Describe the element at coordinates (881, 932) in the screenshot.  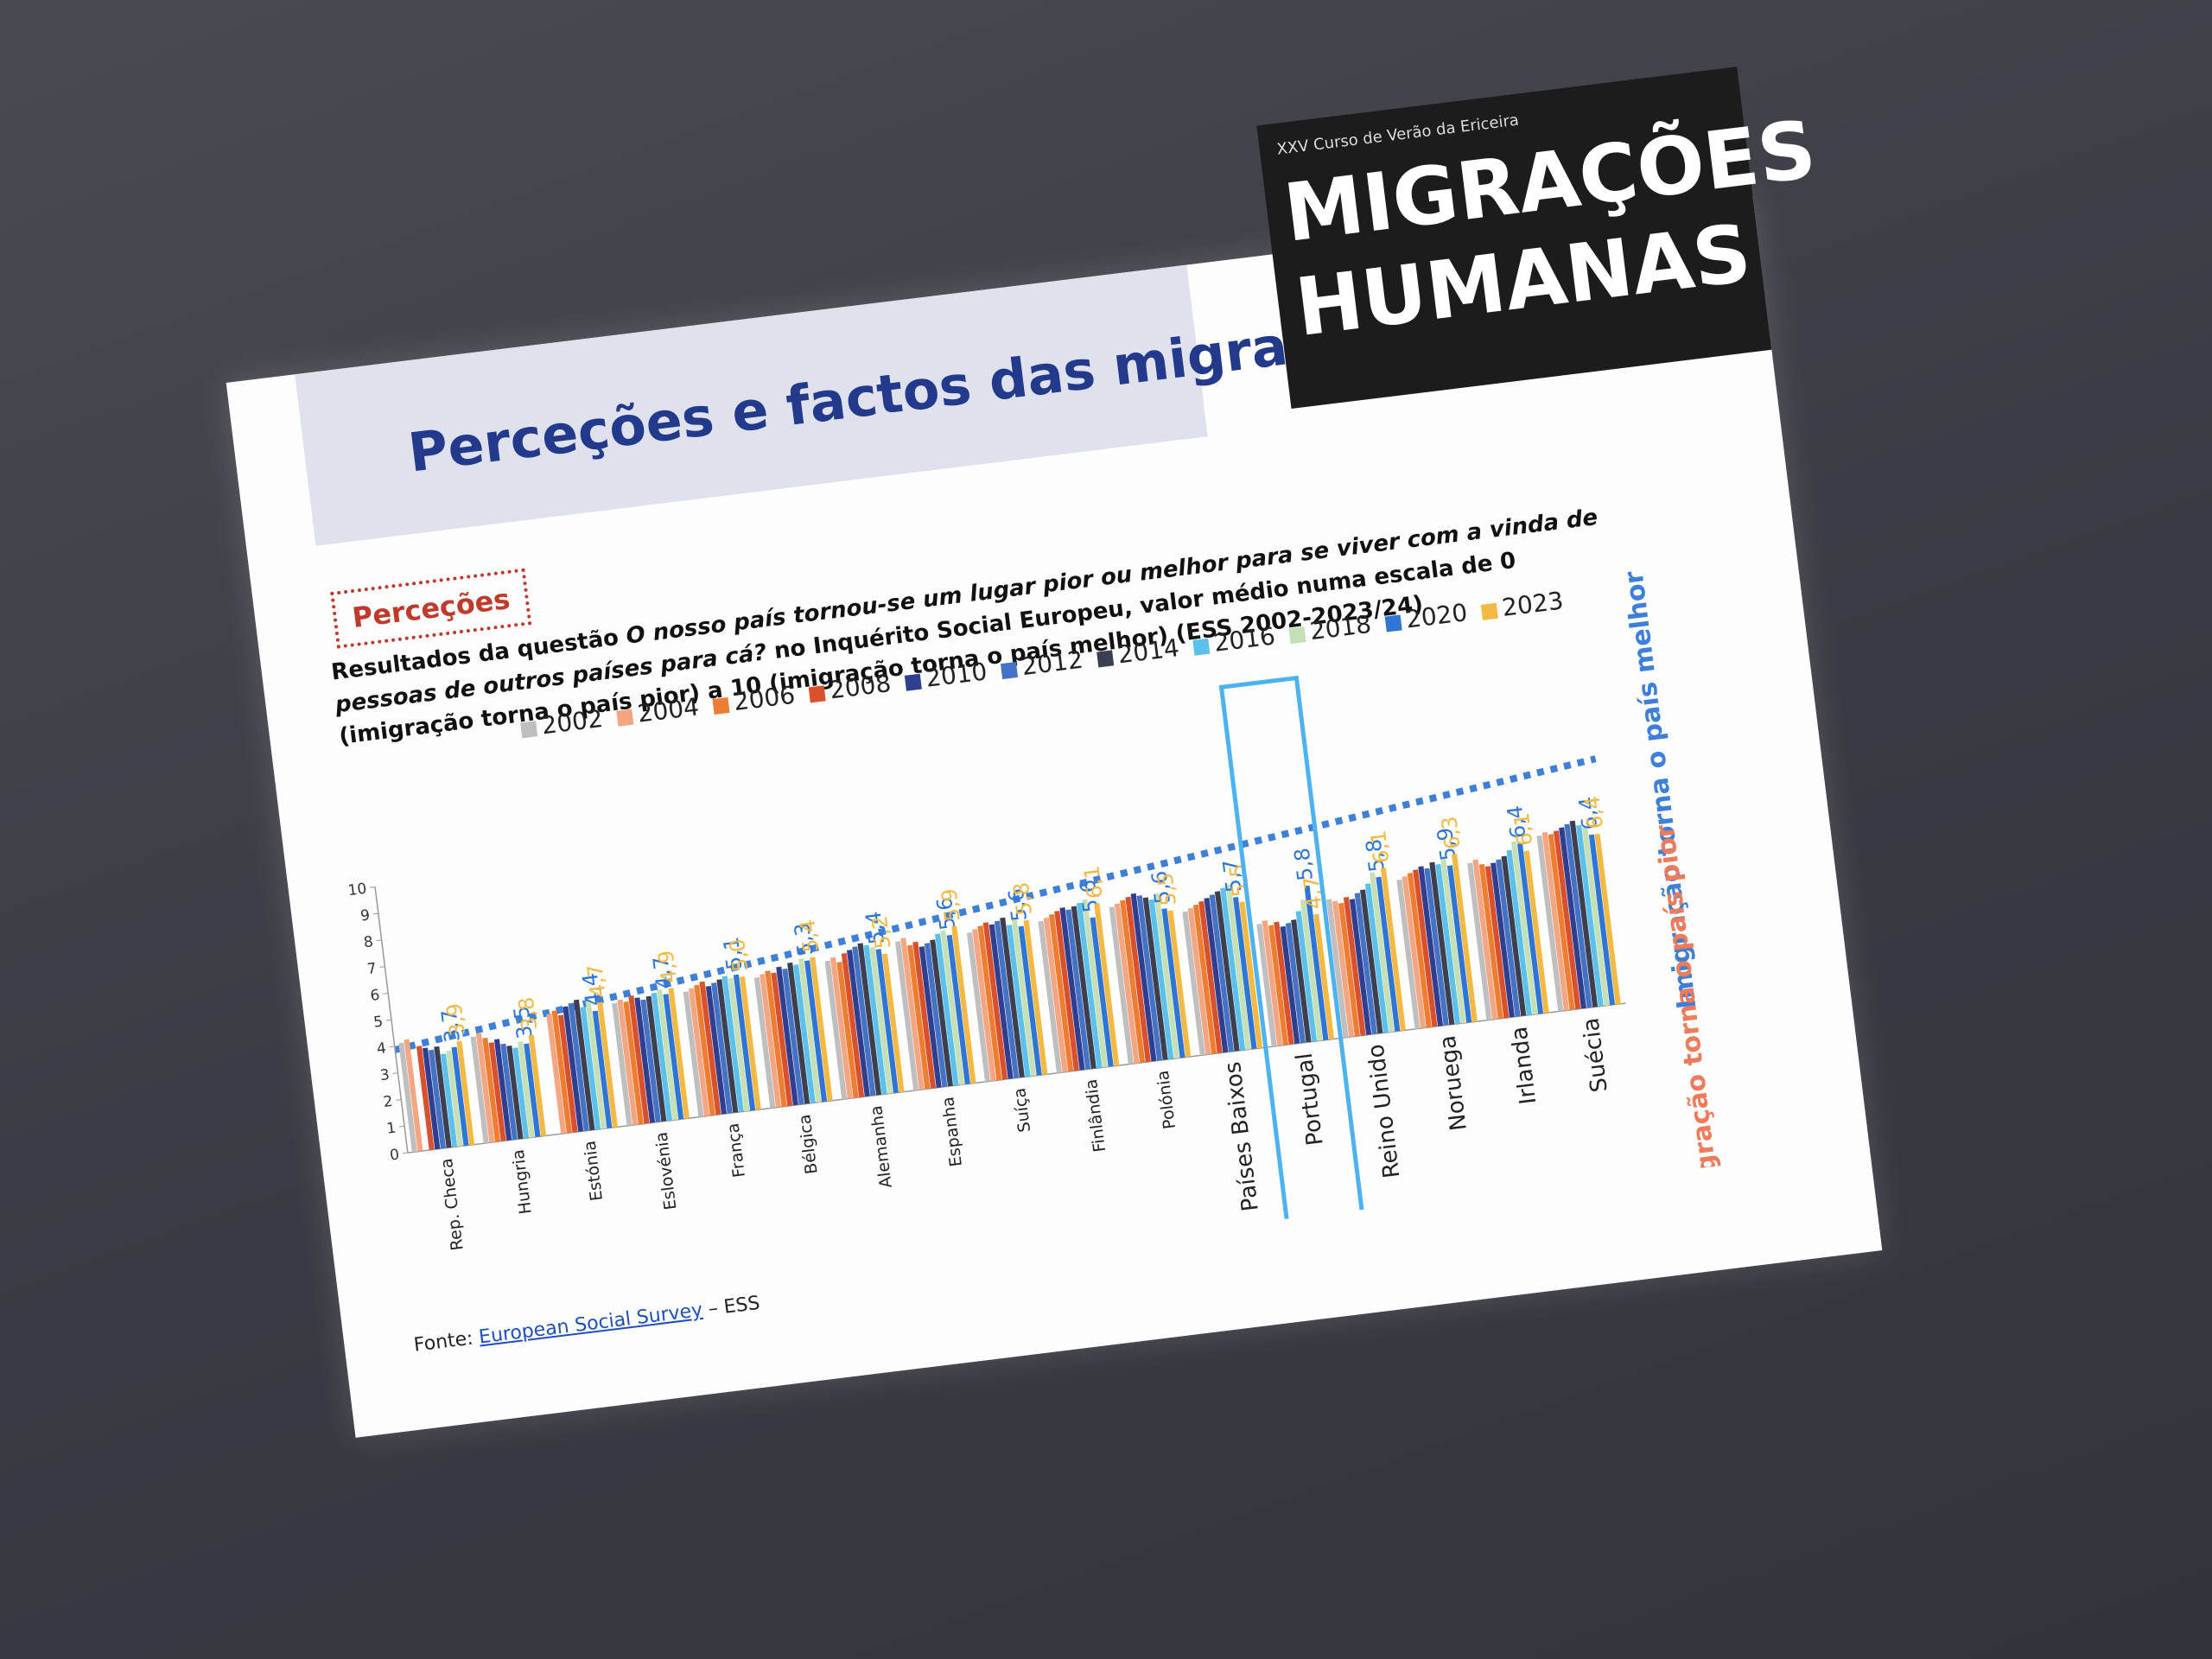
I see `value-label: 5,2` at that location.